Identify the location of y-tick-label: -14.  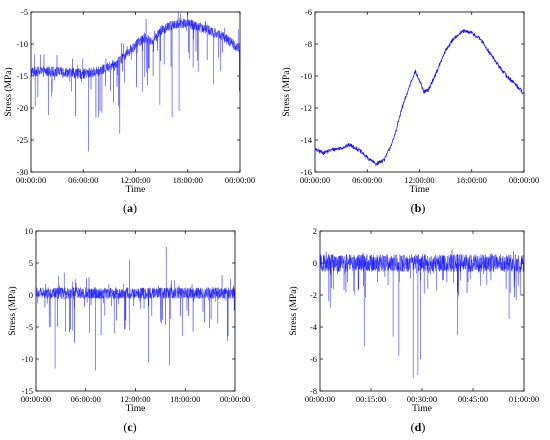
(307, 140).